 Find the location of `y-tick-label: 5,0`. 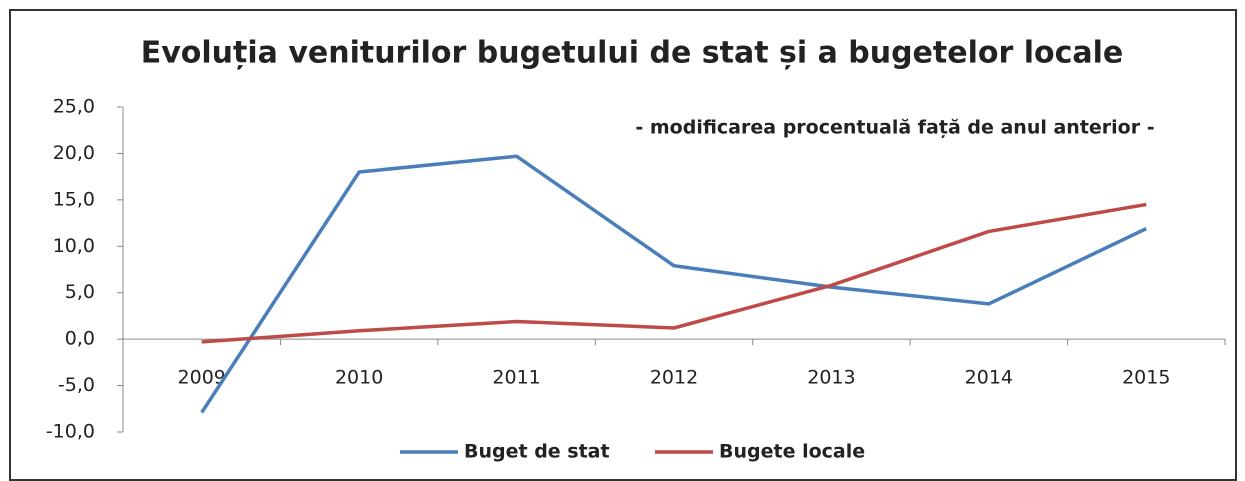

y-tick-label: 5,0 is located at coordinates (80, 292).